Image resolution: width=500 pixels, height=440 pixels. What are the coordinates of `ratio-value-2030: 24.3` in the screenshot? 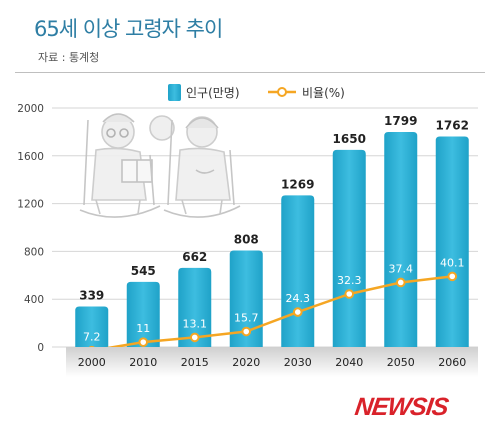 It's located at (298, 298).